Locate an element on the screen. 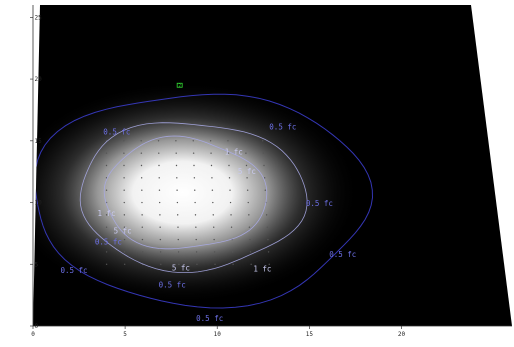  y-tick-label: 20 is located at coordinates (39, 79).